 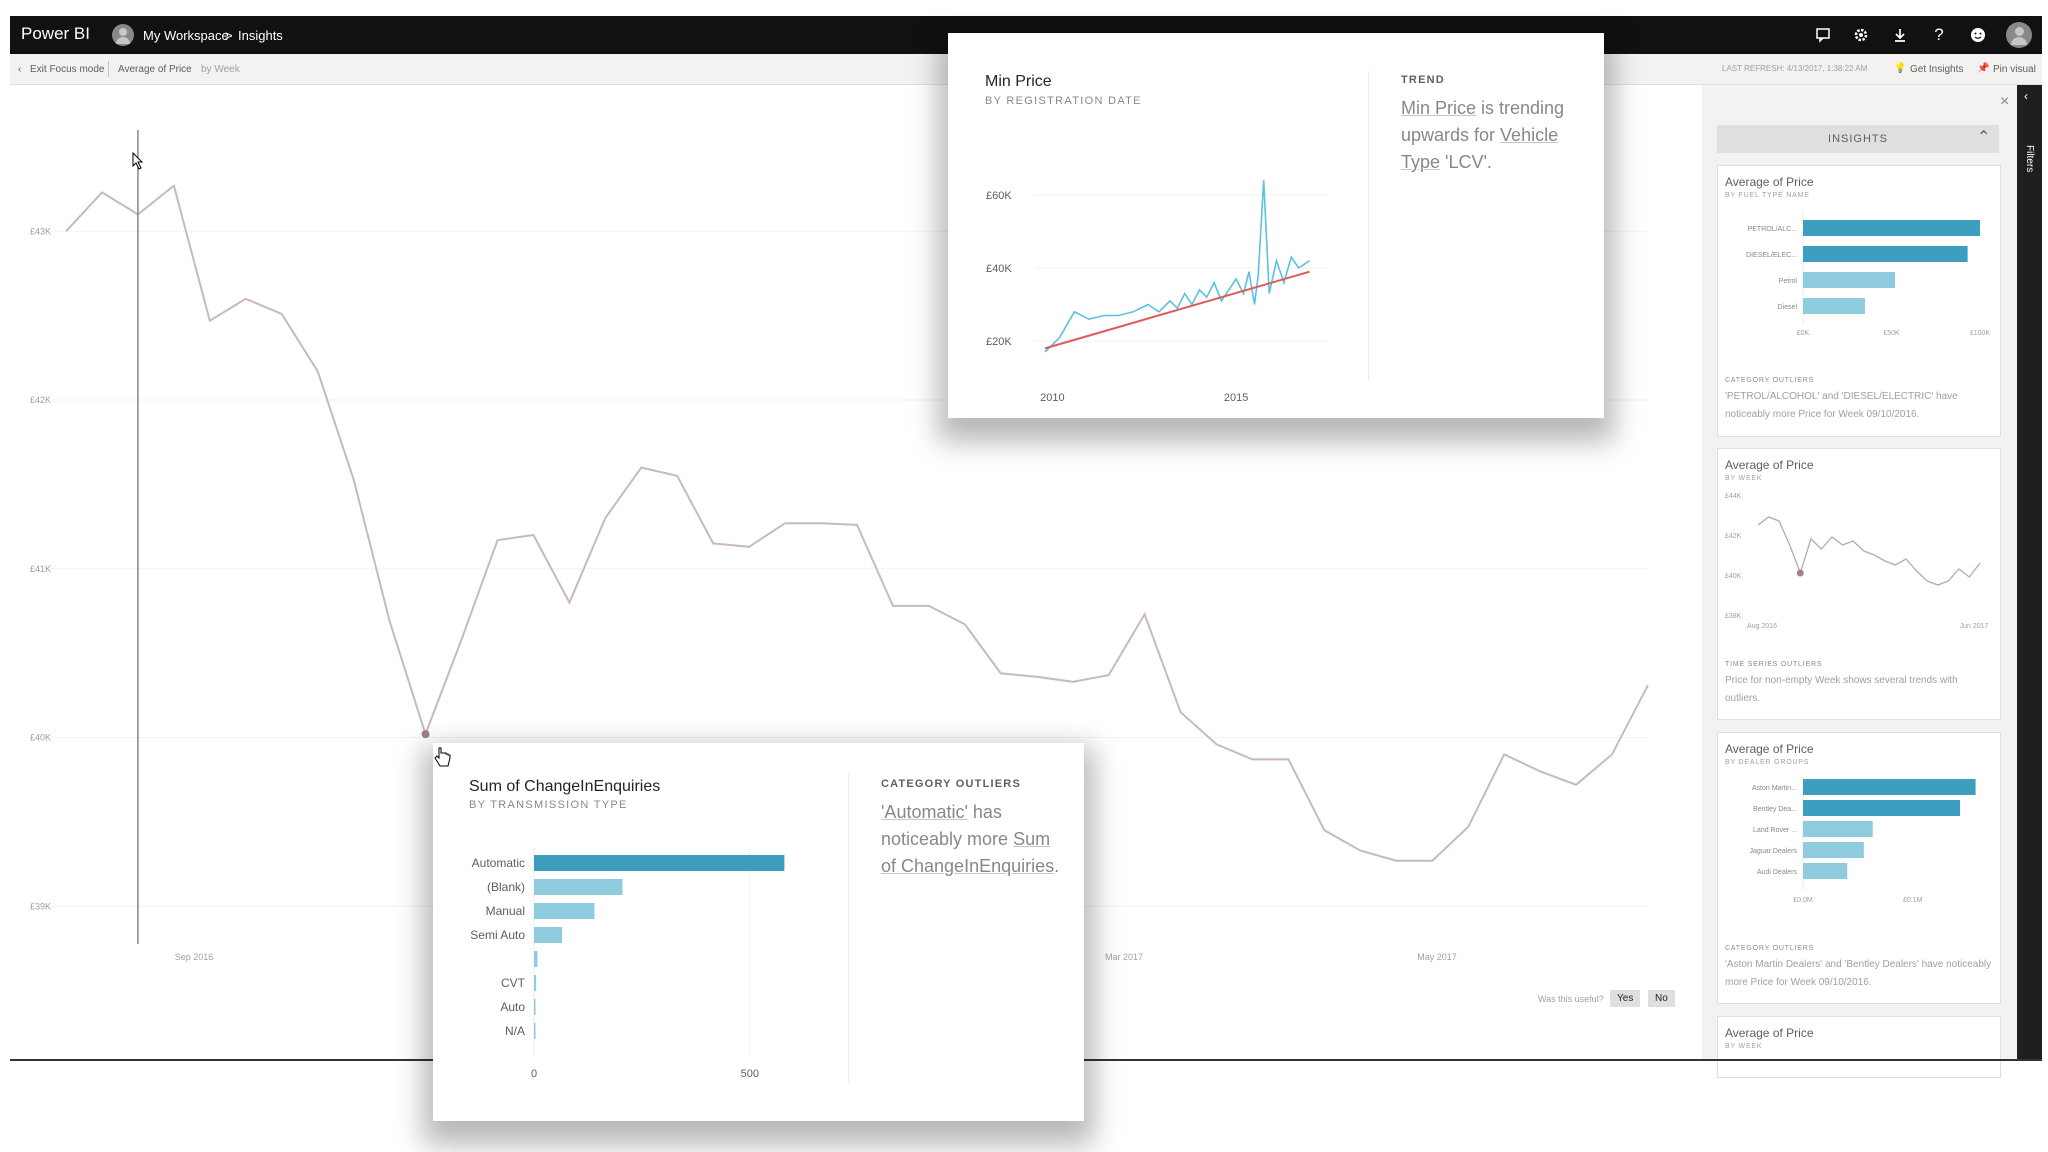 I want to click on insight-card-outlier-header: CATEGORY OUTLIERS, so click(x=1770, y=380).